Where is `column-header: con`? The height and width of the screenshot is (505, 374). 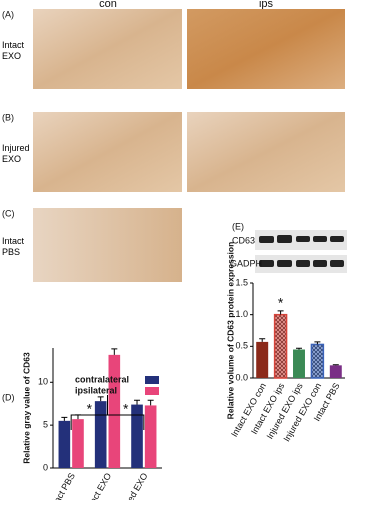 column-header: con is located at coordinates (108, 5).